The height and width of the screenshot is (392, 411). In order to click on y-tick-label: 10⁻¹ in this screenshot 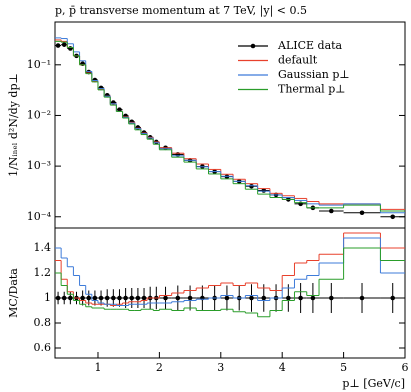, I will do `click(39, 64)`.